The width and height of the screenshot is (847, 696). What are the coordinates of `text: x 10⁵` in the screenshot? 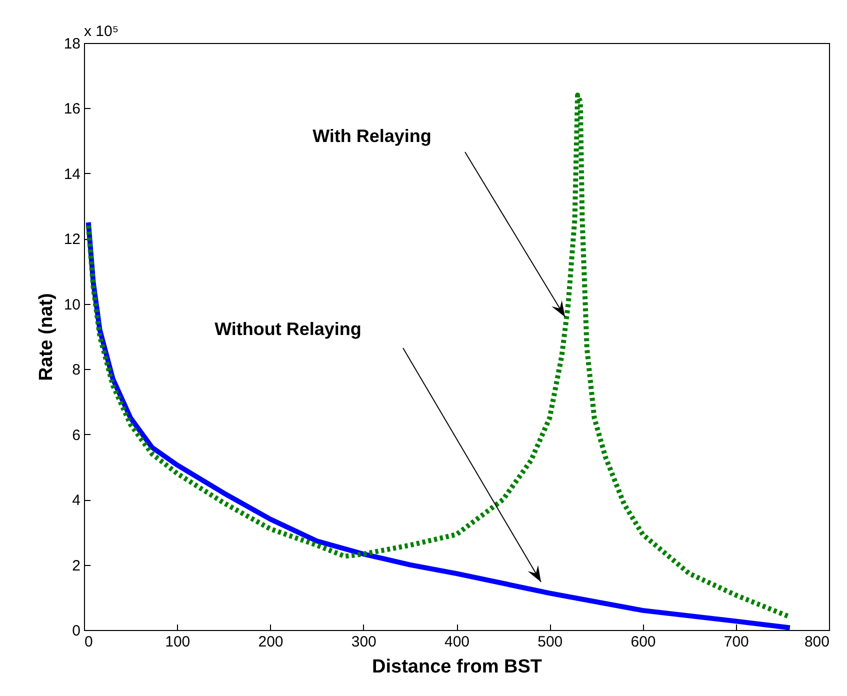 It's located at (101, 31).